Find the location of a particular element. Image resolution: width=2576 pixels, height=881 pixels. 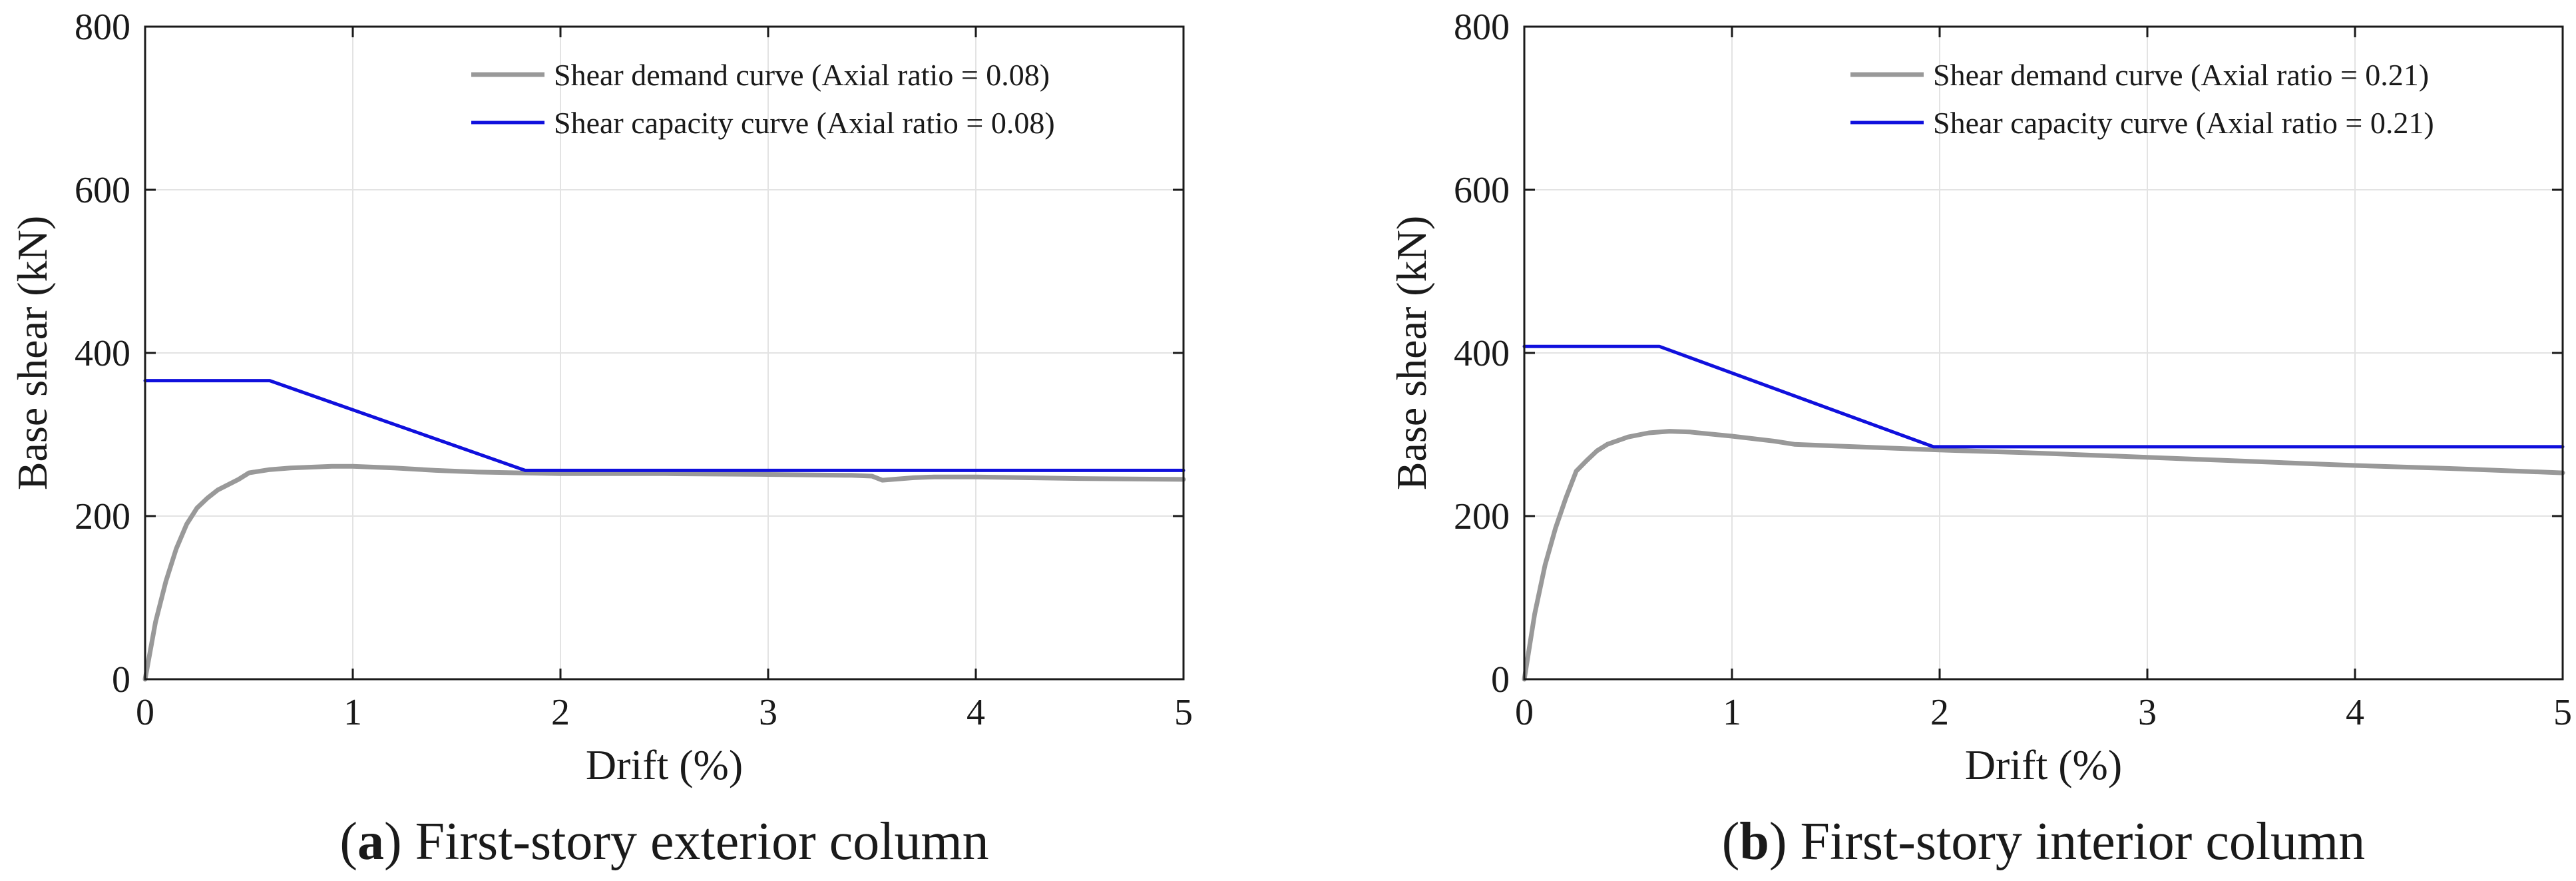

caption-text: First-story exterior column is located at coordinates (702, 841).